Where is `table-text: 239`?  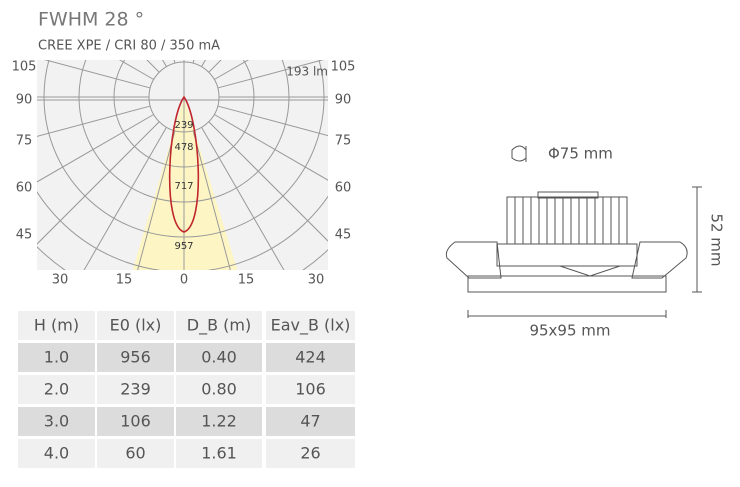
table-text: 239 is located at coordinates (135, 389).